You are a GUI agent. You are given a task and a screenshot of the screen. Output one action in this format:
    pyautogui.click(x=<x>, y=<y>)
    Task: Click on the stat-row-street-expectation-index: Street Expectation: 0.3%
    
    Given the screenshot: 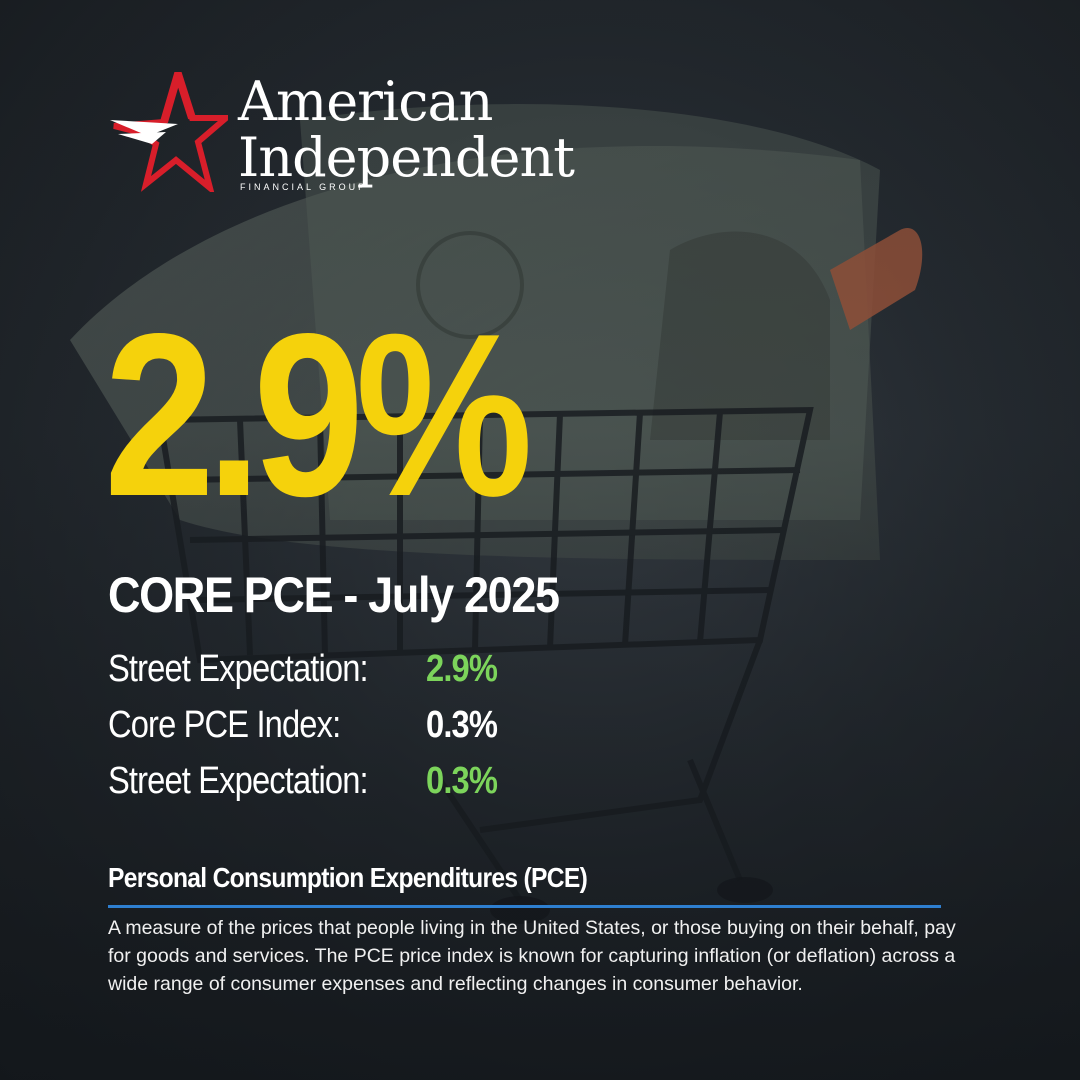 What is the action you would take?
    pyautogui.click(x=358, y=788)
    